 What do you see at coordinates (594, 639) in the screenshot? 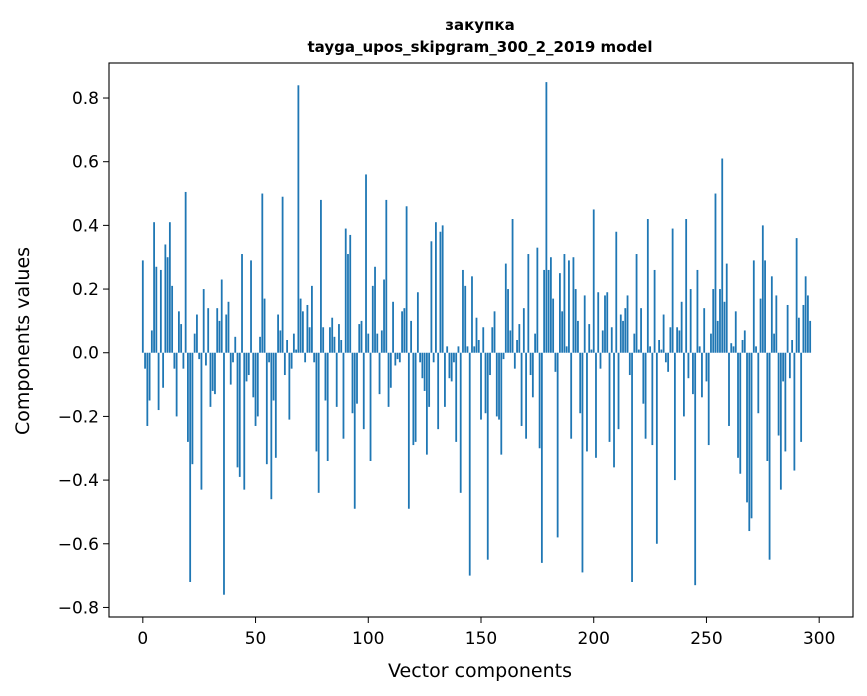
I see `x-tick-label: 200` at bounding box center [594, 639].